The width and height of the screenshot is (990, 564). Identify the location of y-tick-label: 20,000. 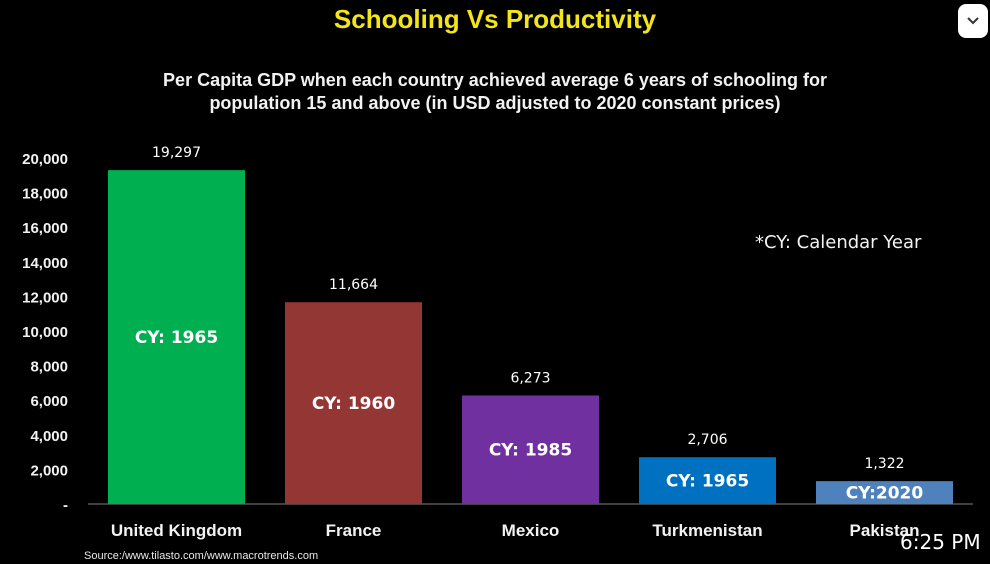
(45, 159).